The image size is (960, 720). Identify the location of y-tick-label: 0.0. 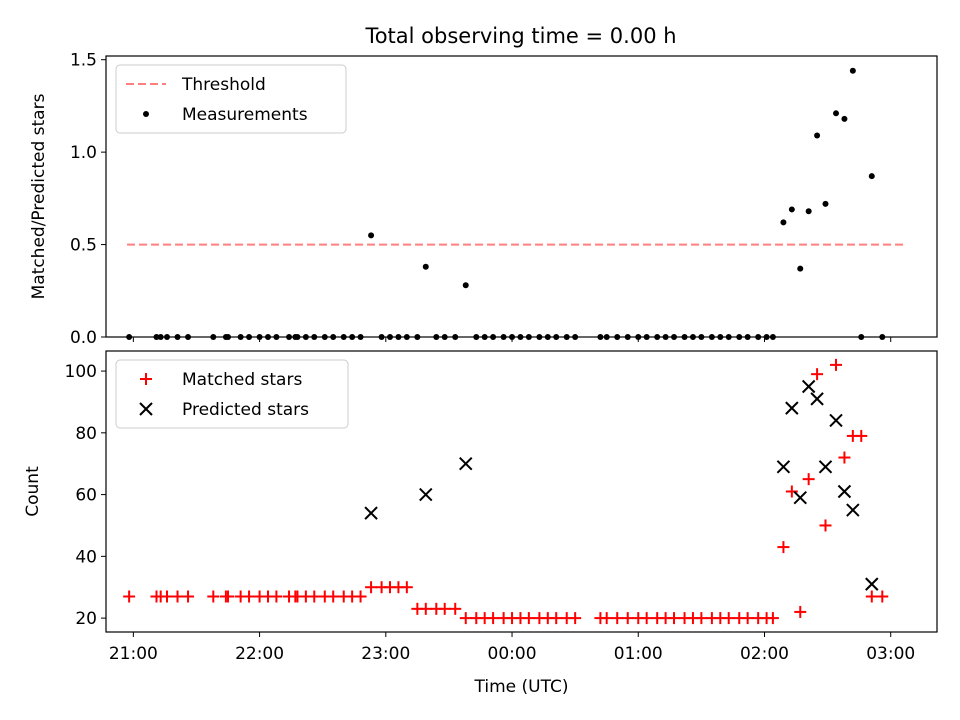
(83, 338).